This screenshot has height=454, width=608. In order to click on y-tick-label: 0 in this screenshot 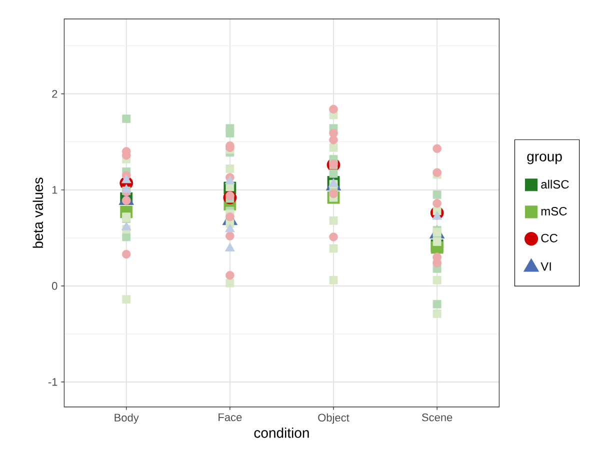, I will do `click(55, 286)`.